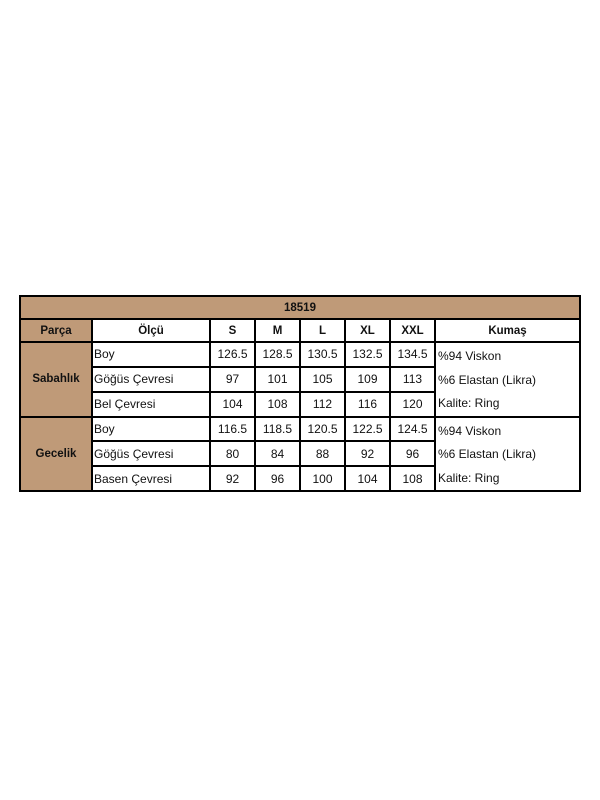  What do you see at coordinates (367, 330) in the screenshot?
I see `header-xl: XL` at bounding box center [367, 330].